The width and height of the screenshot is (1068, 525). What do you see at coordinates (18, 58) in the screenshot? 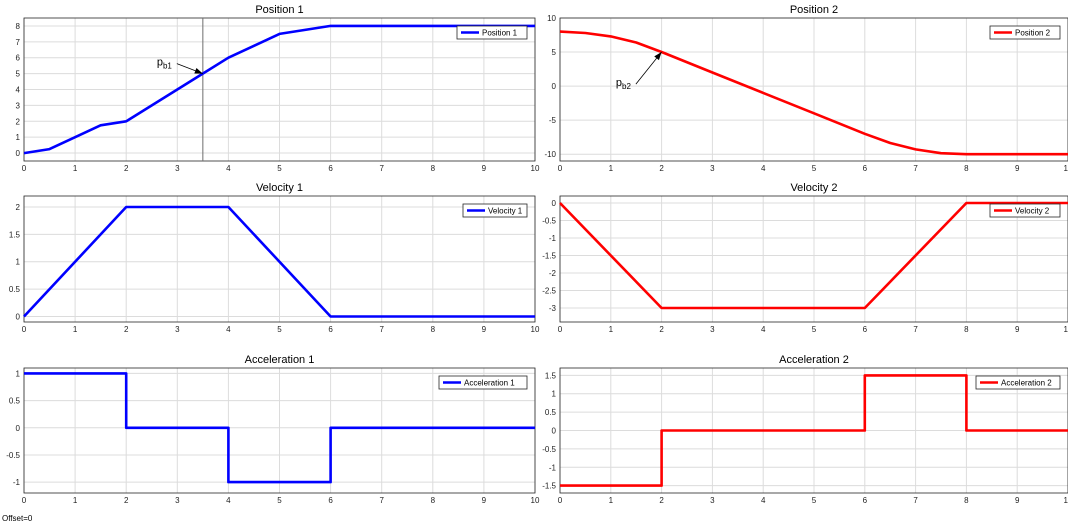
I see `y-tick-label: 6` at bounding box center [18, 58].